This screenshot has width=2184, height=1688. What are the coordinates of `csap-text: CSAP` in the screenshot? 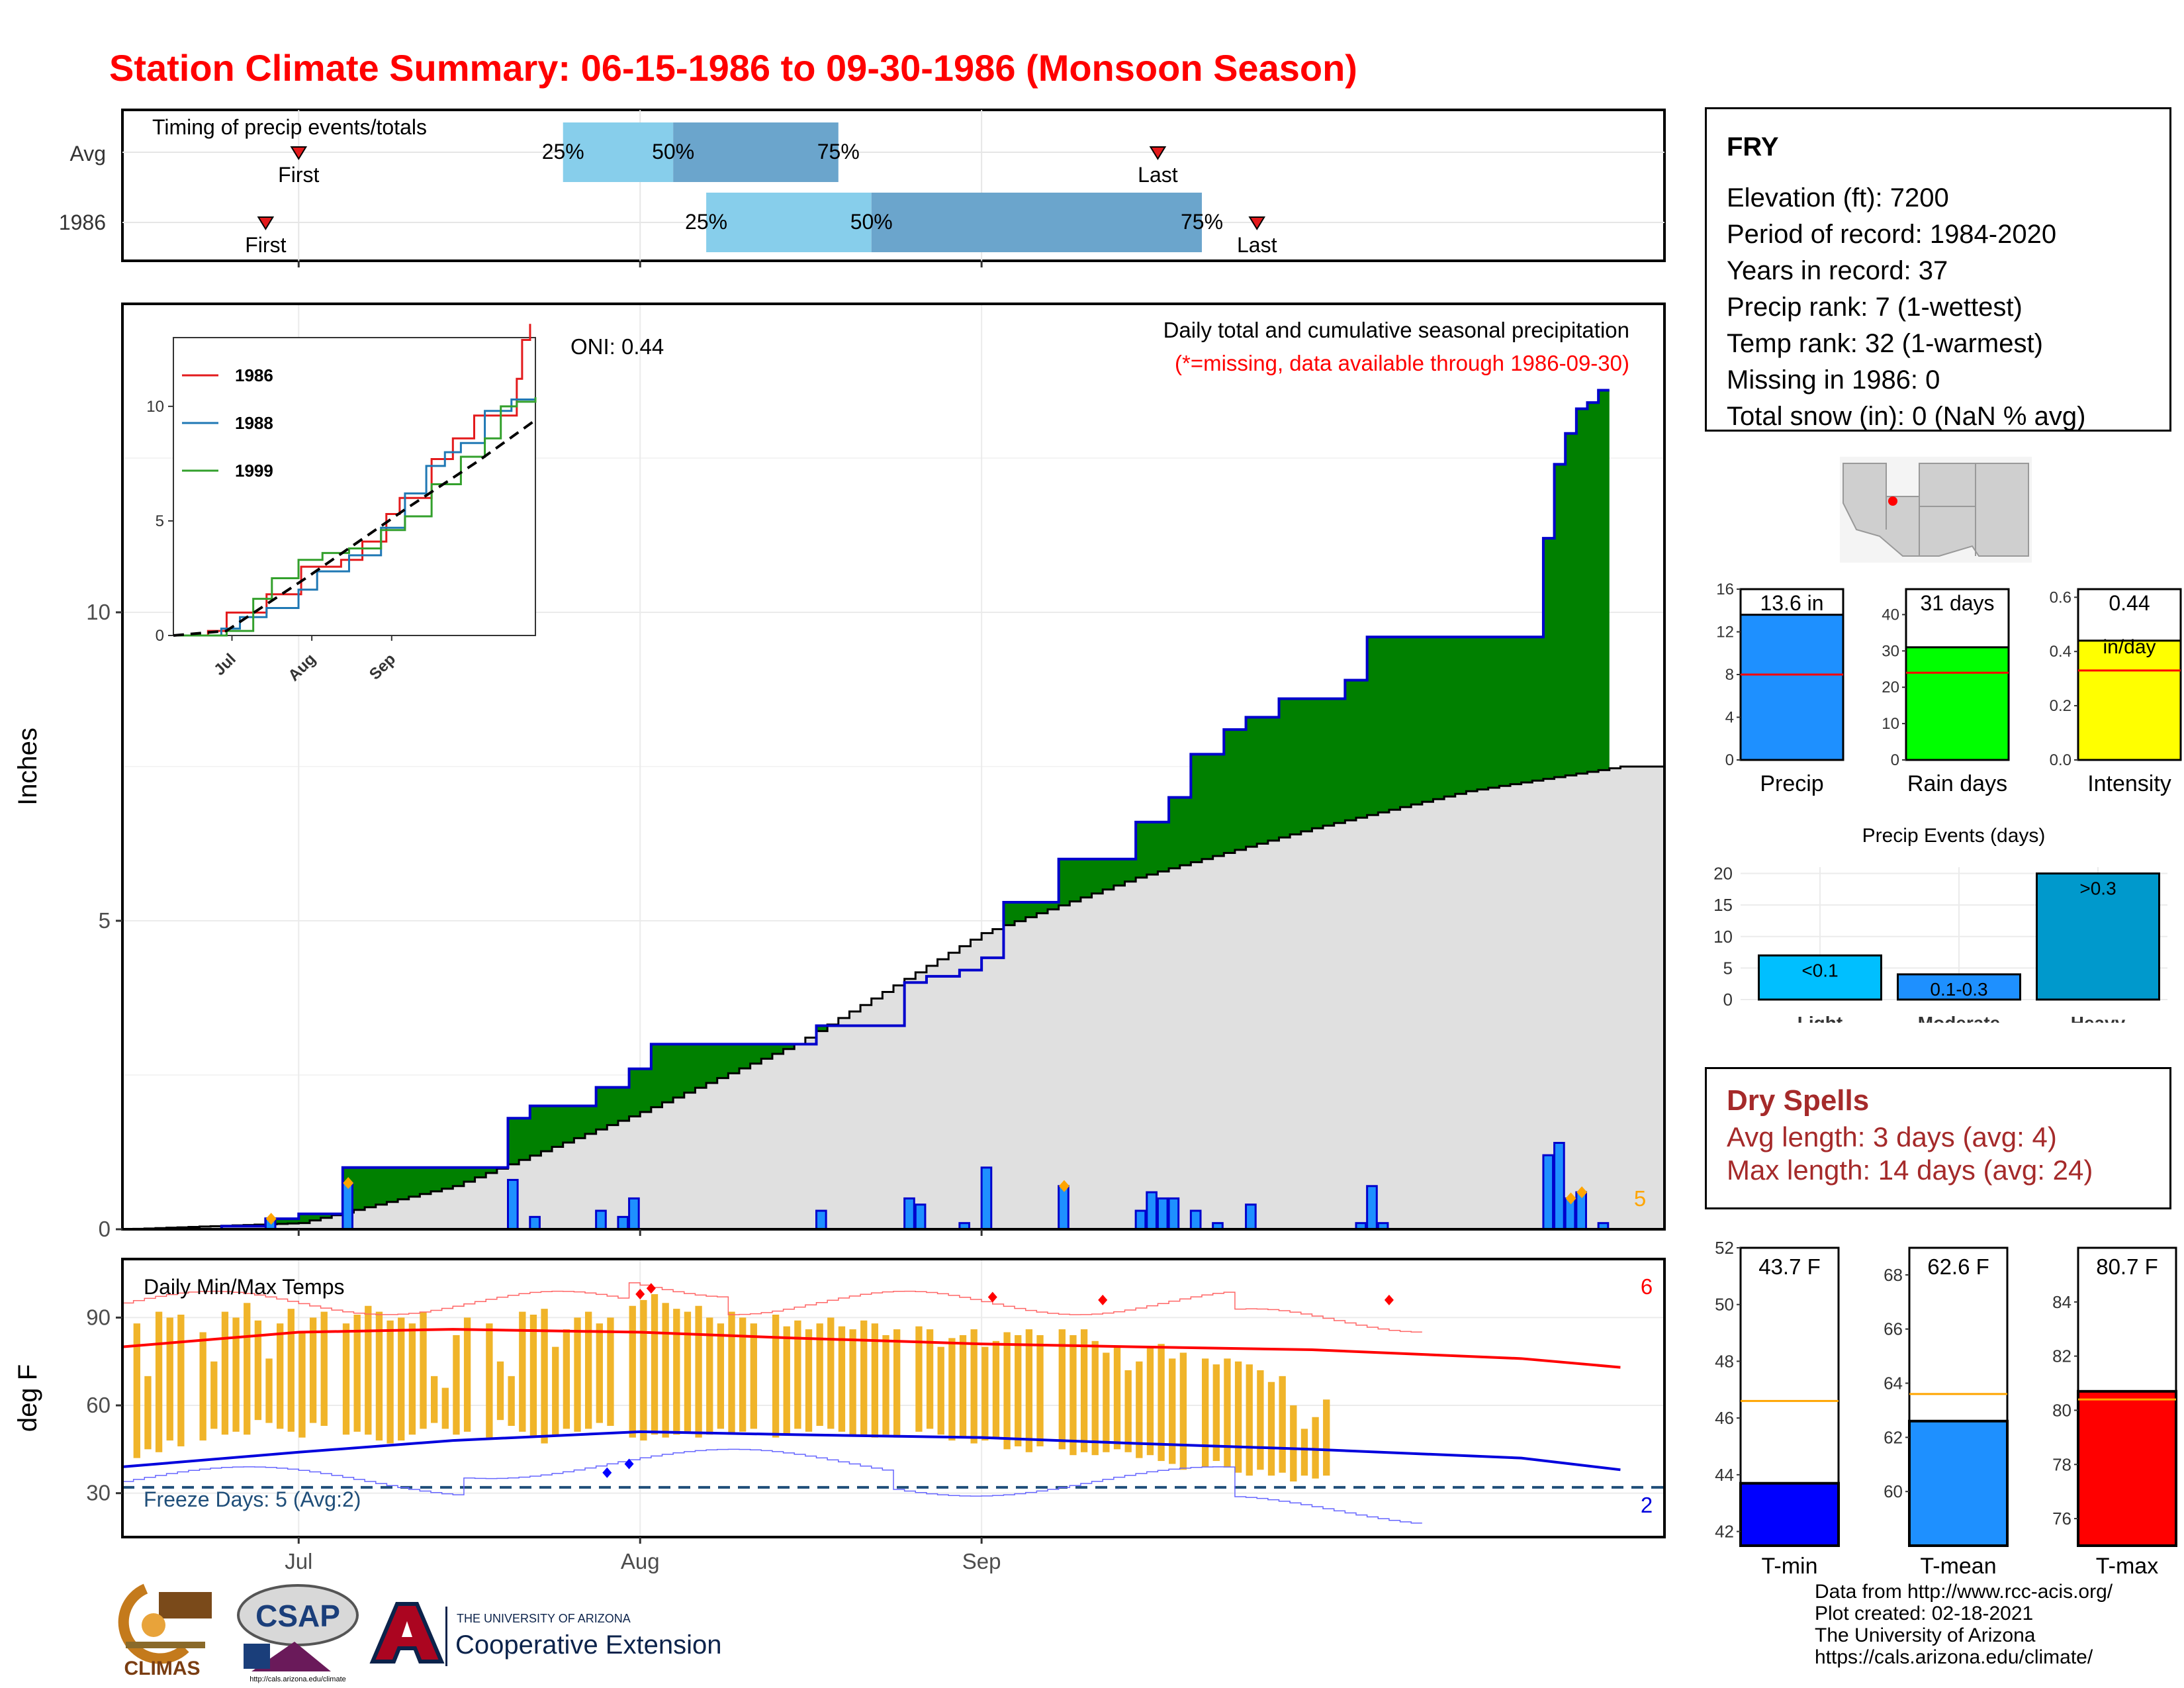 It's located at (297, 1616).